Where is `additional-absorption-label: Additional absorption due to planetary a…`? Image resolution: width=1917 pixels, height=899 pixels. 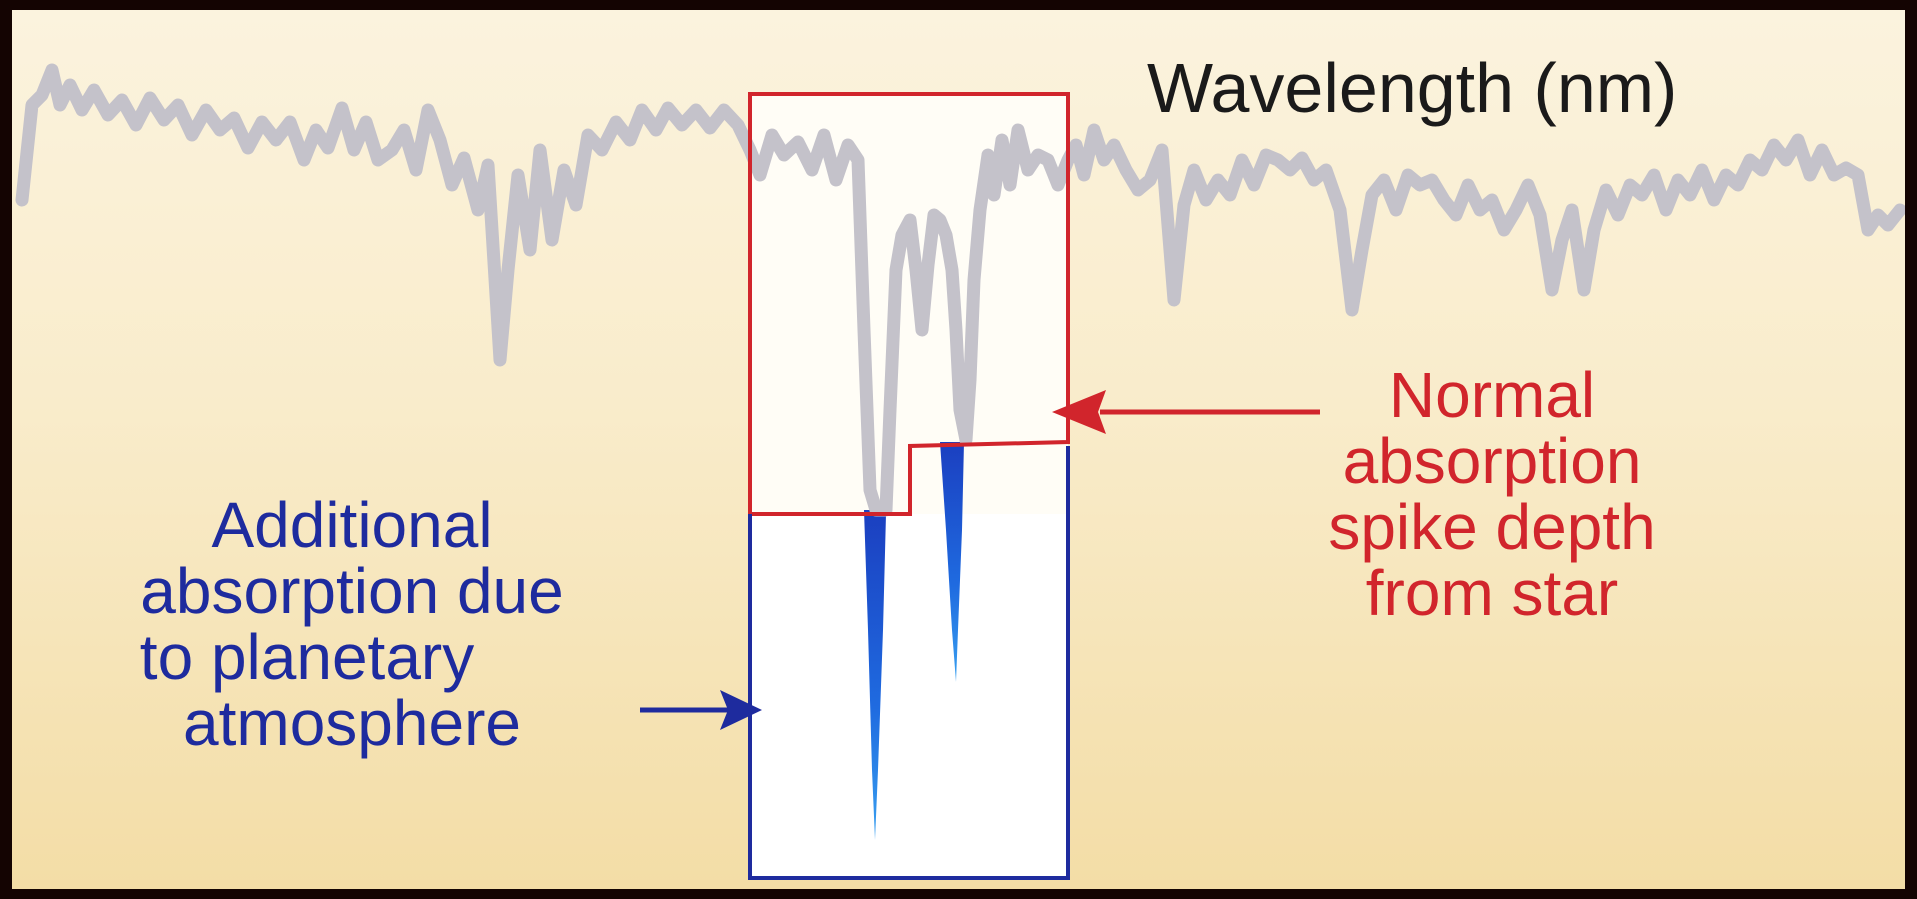
additional-absorption-label: Additional absorption due to planetary a… is located at coordinates (352, 624).